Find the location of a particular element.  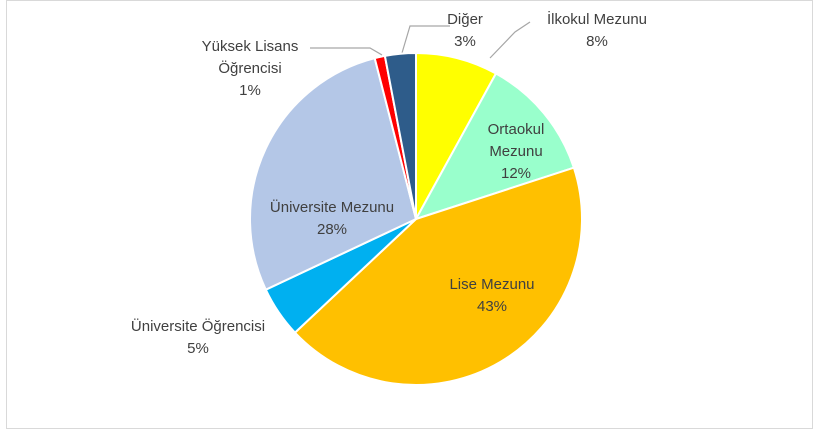

slice-label: Yüksek Lisans Öğrencisi 1% is located at coordinates (250, 69).